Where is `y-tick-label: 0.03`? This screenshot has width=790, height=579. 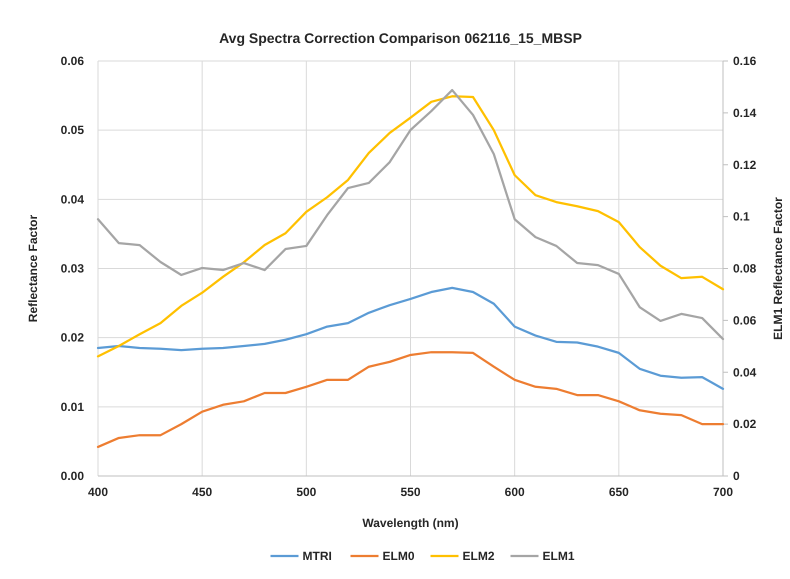
y-tick-label: 0.03 is located at coordinates (72, 269).